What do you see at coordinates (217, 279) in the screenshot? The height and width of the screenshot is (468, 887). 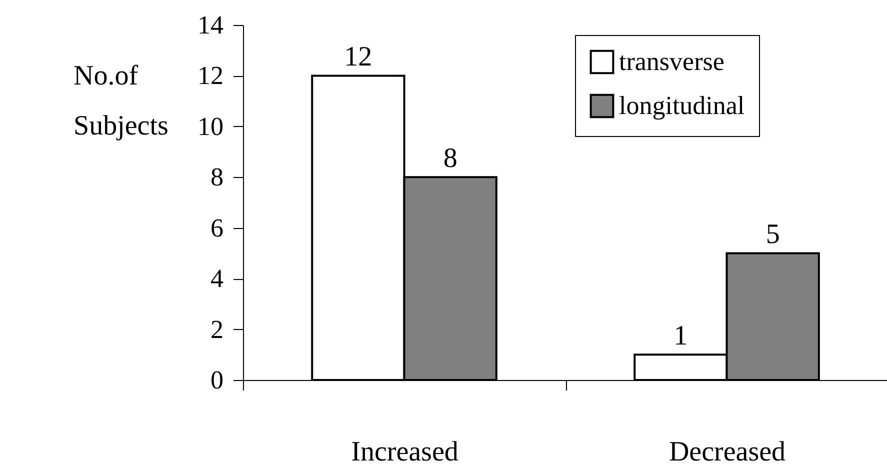 I see `y-tick-label: 4` at bounding box center [217, 279].